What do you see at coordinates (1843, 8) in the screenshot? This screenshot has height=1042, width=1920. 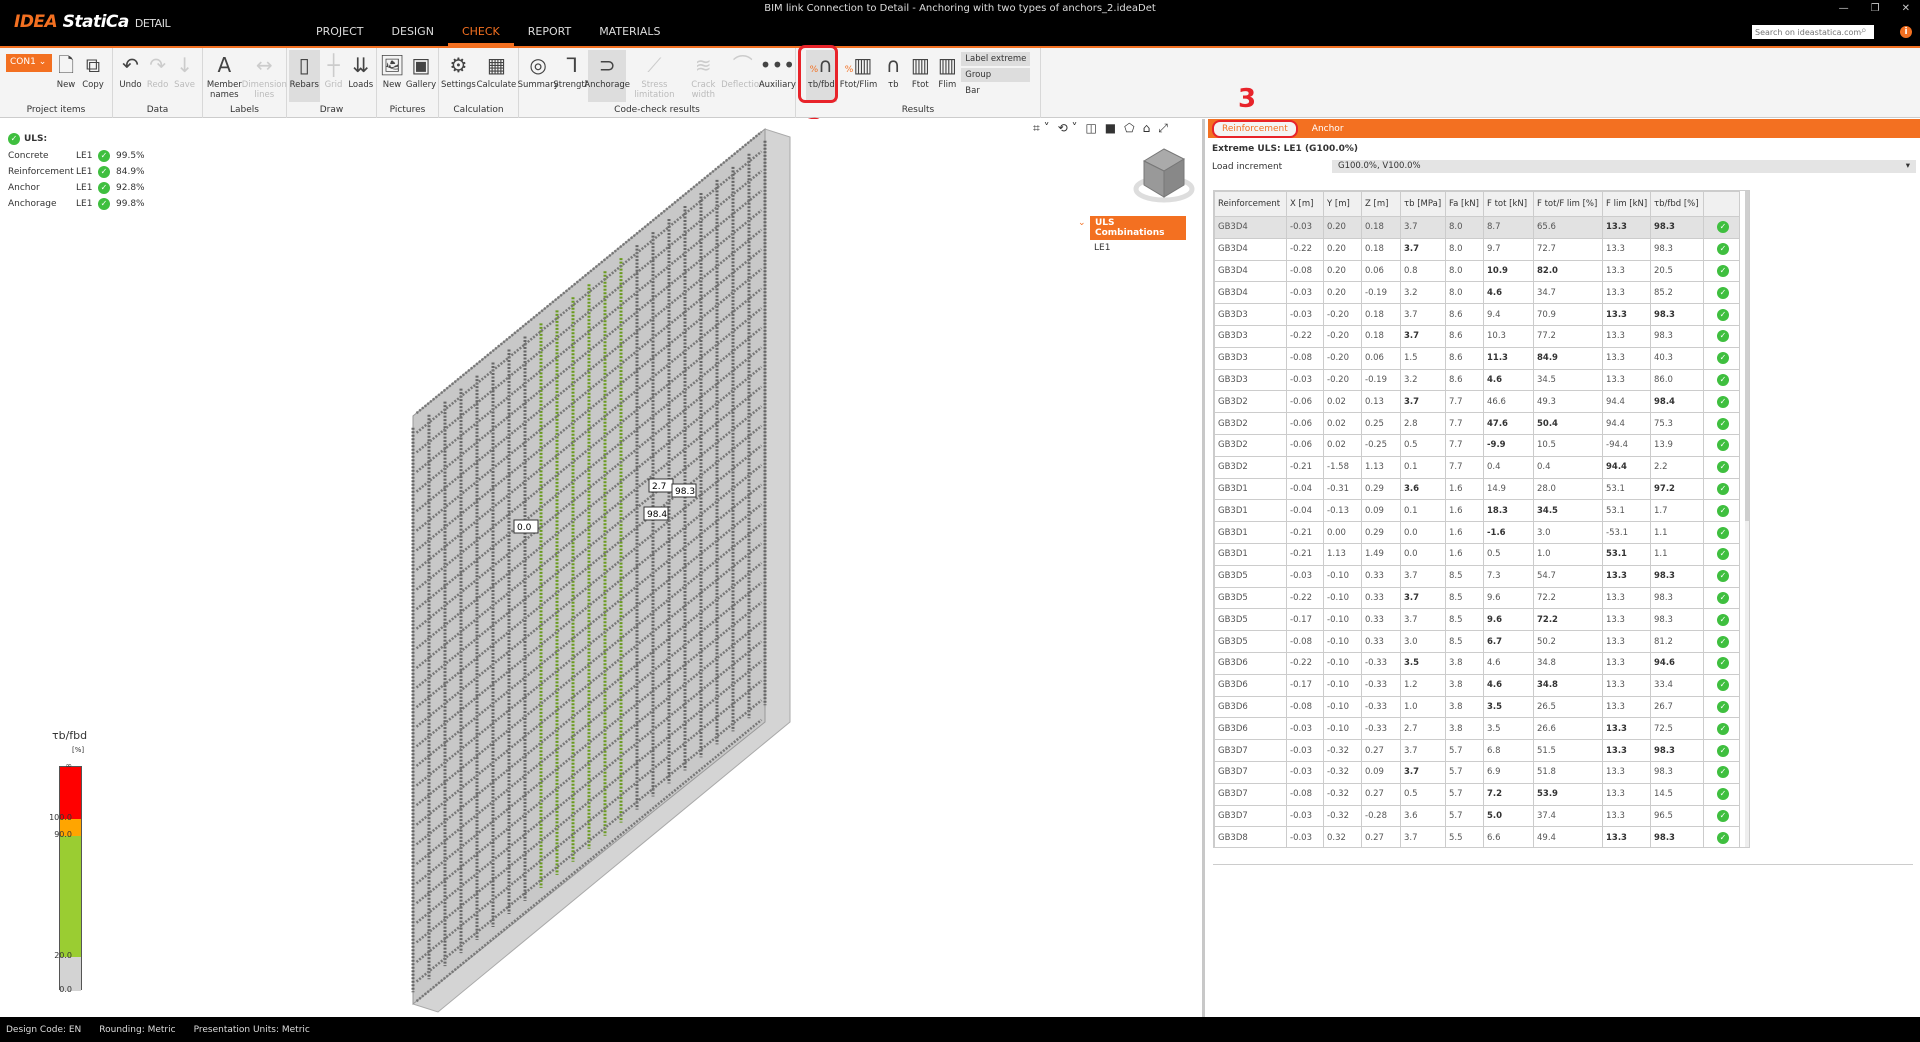 I see `minimize-icon: —` at bounding box center [1843, 8].